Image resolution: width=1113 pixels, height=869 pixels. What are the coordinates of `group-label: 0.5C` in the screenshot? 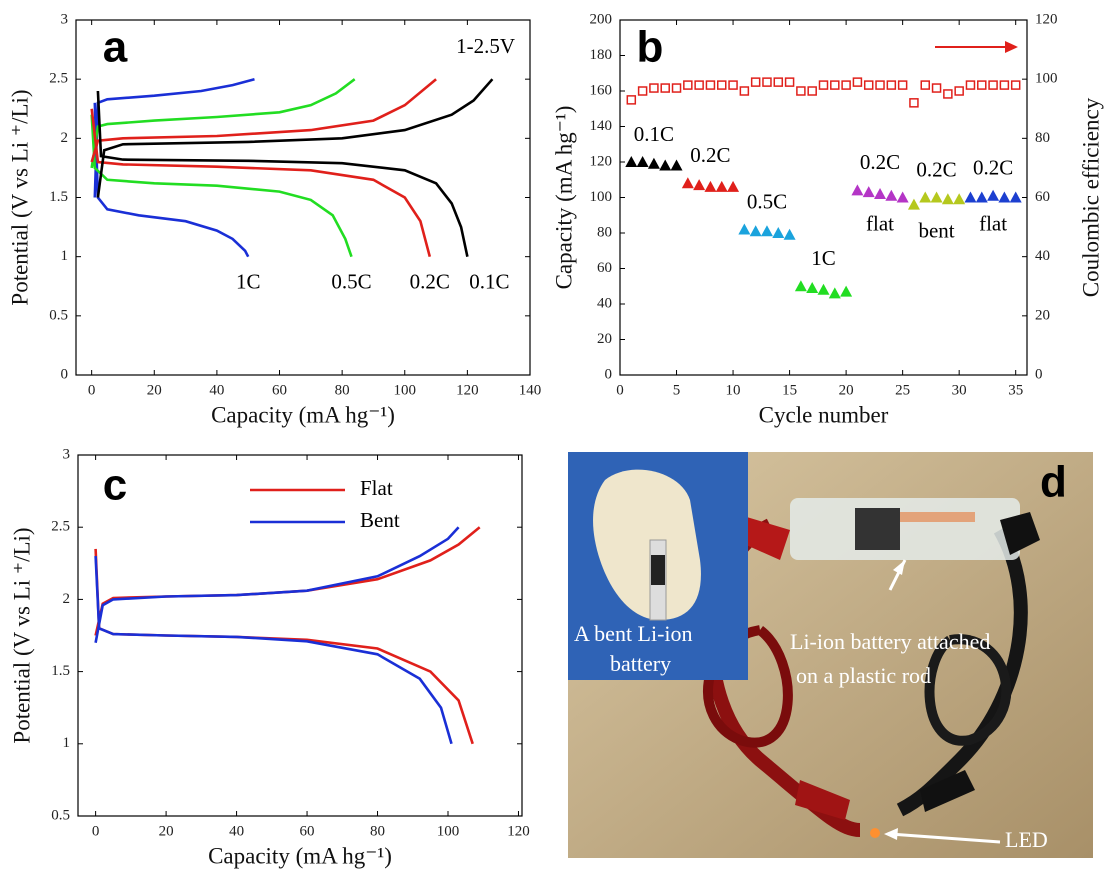 It's located at (767, 201).